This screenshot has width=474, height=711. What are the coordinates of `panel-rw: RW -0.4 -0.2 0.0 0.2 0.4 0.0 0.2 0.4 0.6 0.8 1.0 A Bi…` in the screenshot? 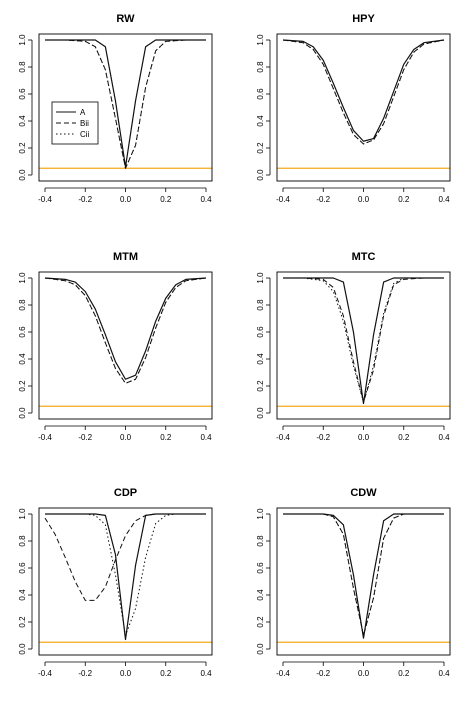 It's located at (115, 108).